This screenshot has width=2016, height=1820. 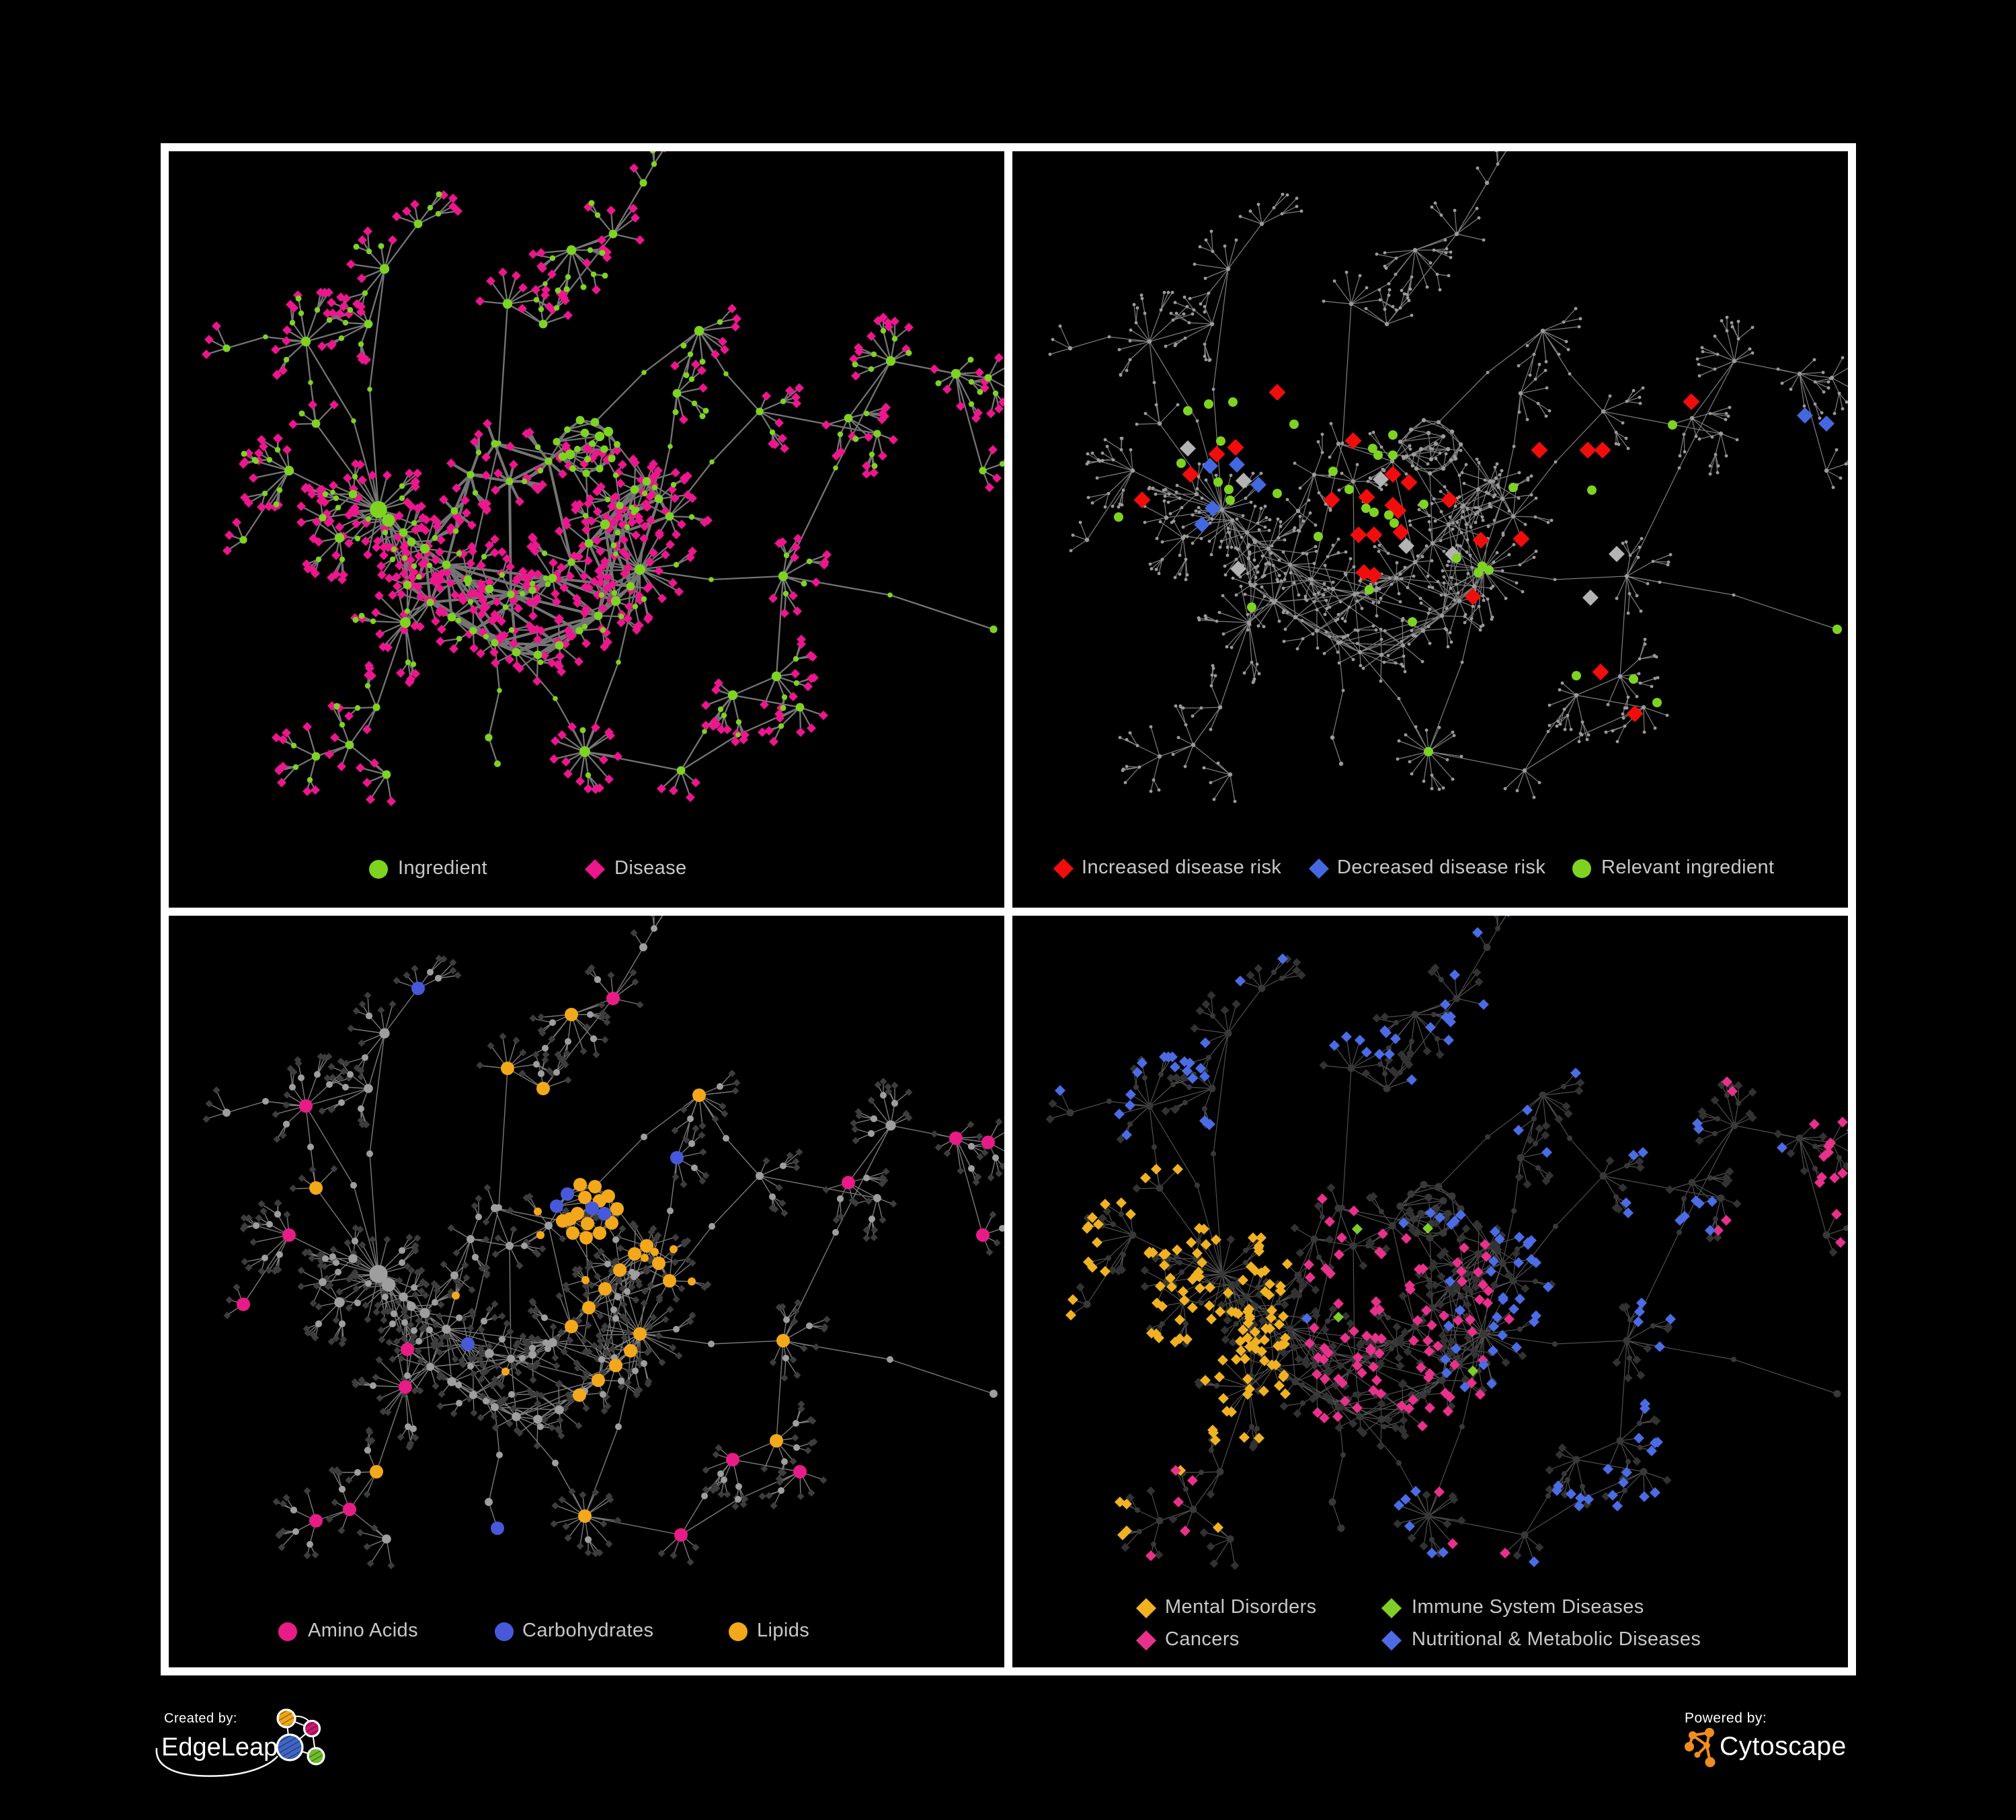 What do you see at coordinates (1783, 1746) in the screenshot?
I see `svg-text: Cytoscape` at bounding box center [1783, 1746].